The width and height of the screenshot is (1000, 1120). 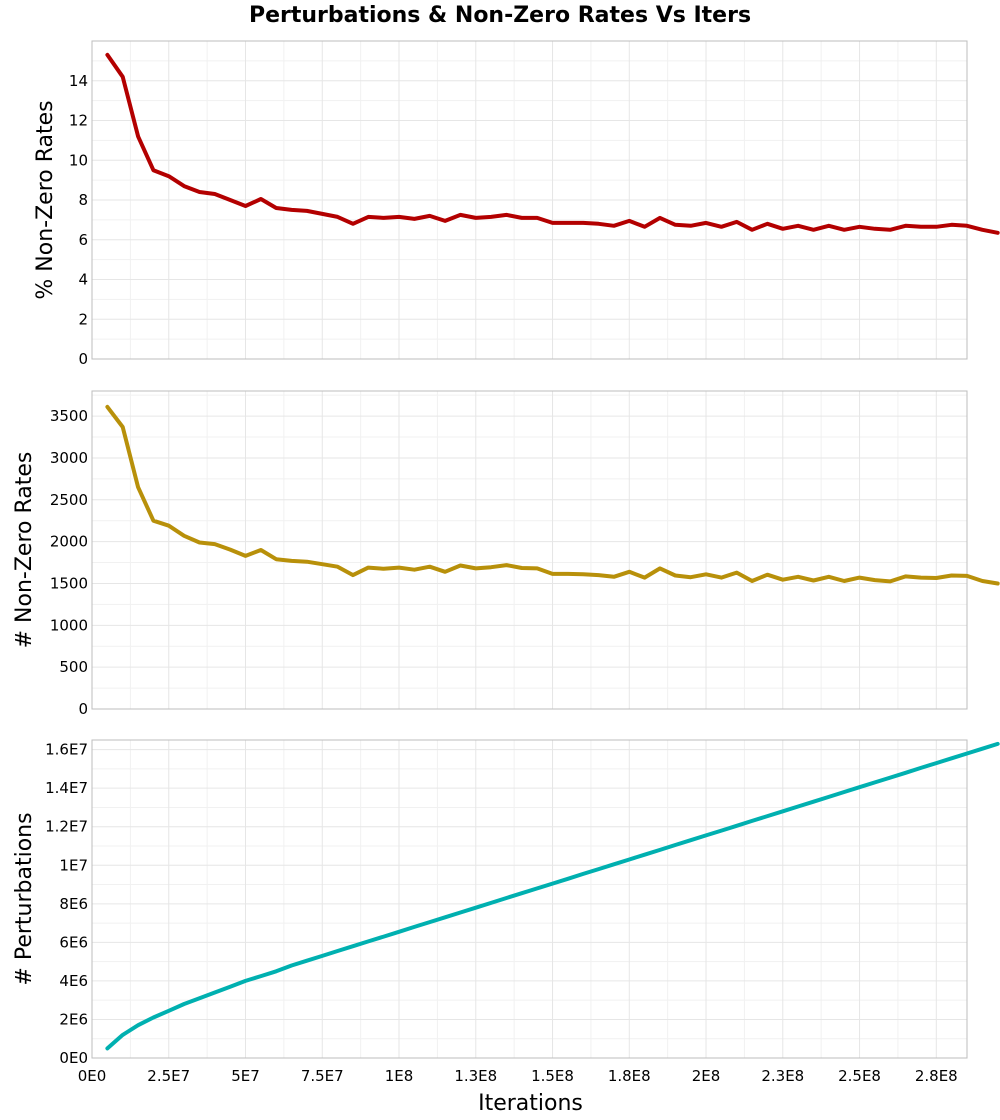 What do you see at coordinates (936, 1076) in the screenshot?
I see `x-tick-label: 2.8E8` at bounding box center [936, 1076].